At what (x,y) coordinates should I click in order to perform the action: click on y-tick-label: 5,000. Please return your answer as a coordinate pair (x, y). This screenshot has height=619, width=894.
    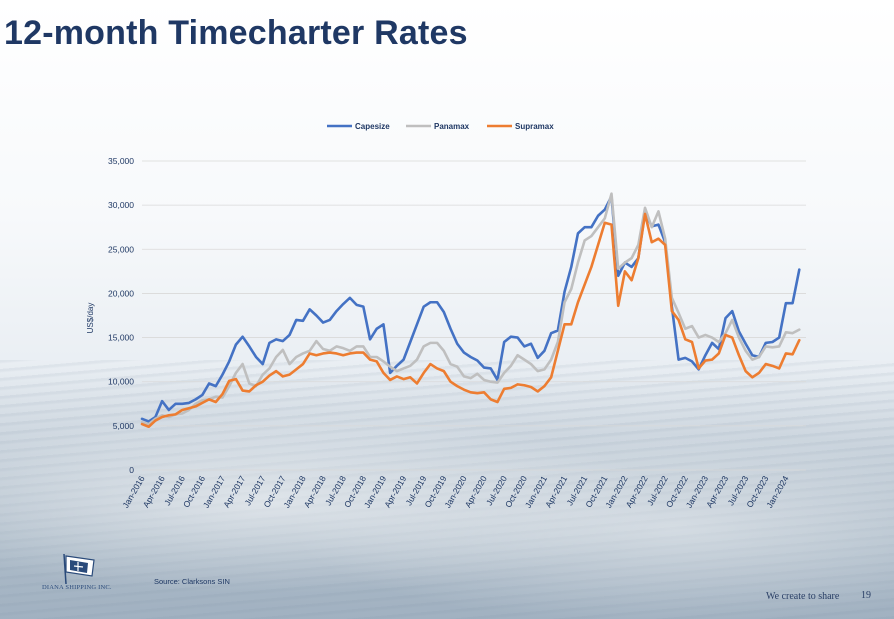
    Looking at the image, I should click on (124, 426).